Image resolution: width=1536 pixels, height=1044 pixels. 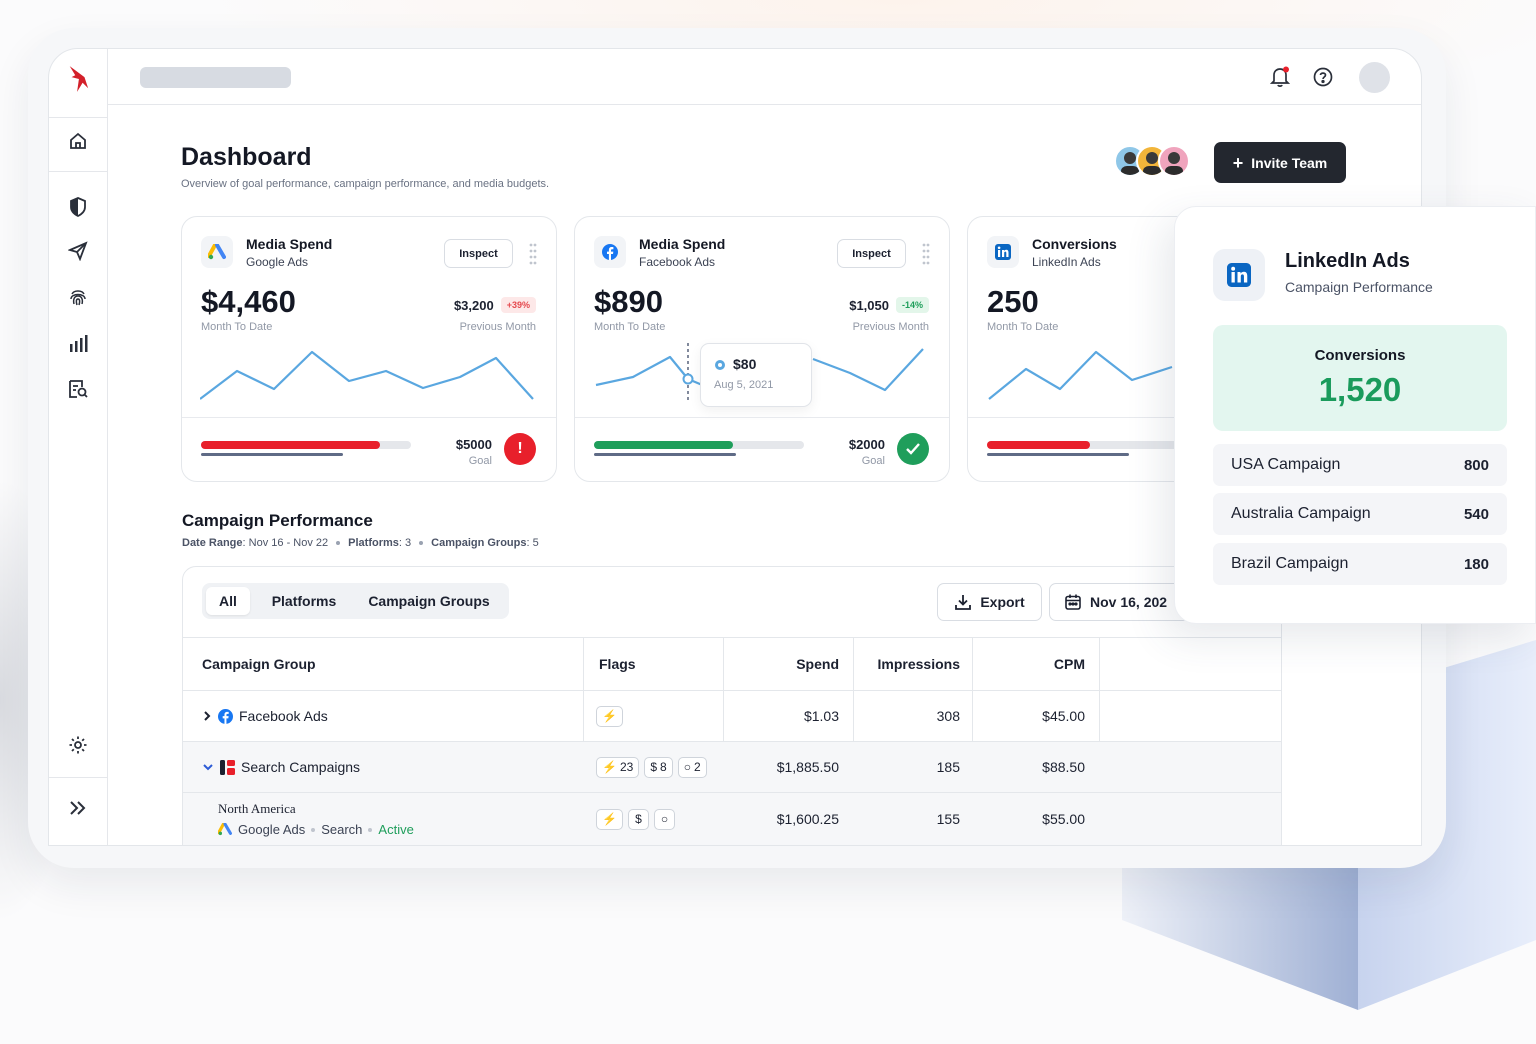 What do you see at coordinates (1063, 716) in the screenshot?
I see `cpm-value: $45.00` at bounding box center [1063, 716].